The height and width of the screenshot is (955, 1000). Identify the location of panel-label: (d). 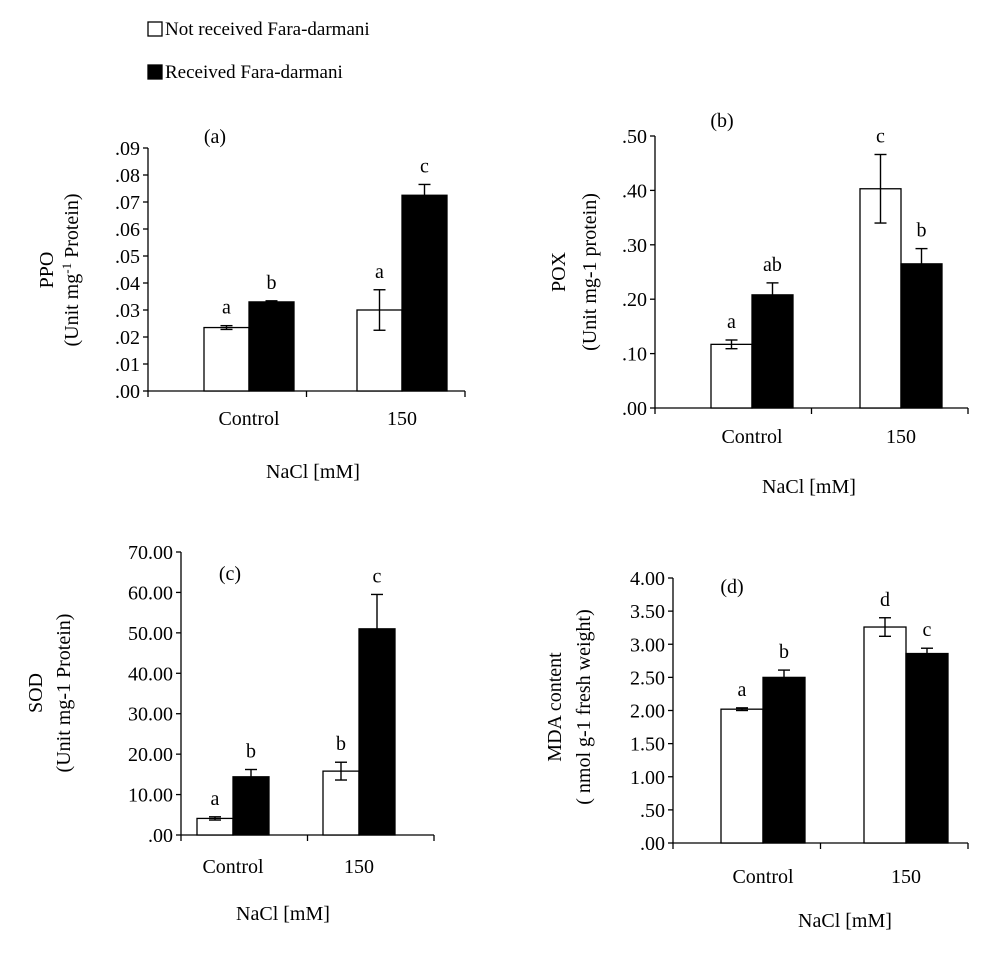
(731, 587).